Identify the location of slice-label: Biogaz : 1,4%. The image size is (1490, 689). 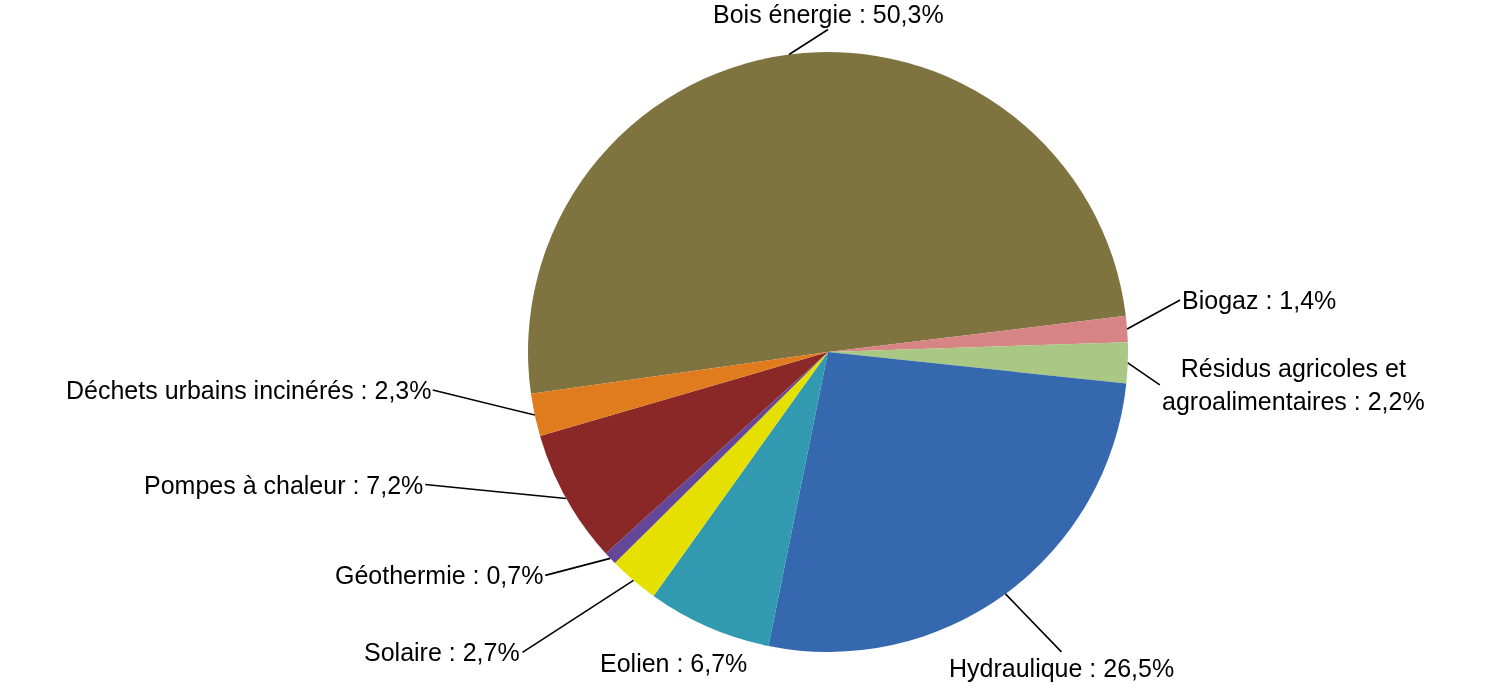
(1259, 300).